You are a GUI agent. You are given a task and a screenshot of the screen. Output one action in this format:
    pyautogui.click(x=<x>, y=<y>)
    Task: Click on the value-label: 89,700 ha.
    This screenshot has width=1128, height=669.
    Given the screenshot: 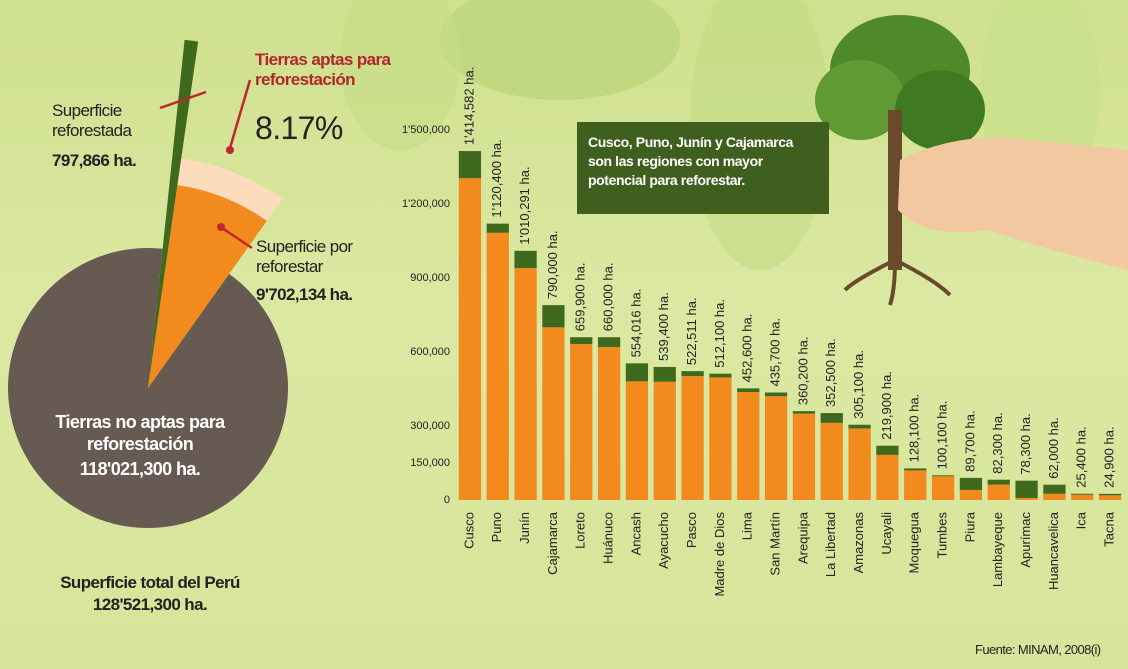 What is the action you would take?
    pyautogui.click(x=969, y=440)
    